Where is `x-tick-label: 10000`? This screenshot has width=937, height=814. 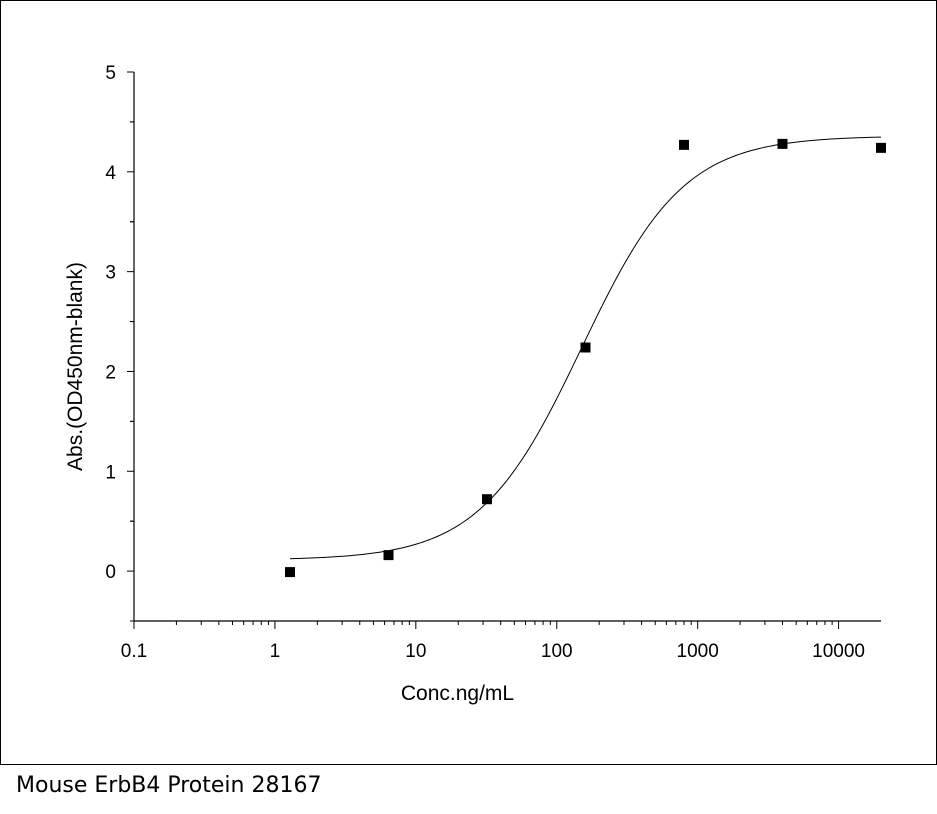
x-tick-label: 10000 is located at coordinates (838, 651).